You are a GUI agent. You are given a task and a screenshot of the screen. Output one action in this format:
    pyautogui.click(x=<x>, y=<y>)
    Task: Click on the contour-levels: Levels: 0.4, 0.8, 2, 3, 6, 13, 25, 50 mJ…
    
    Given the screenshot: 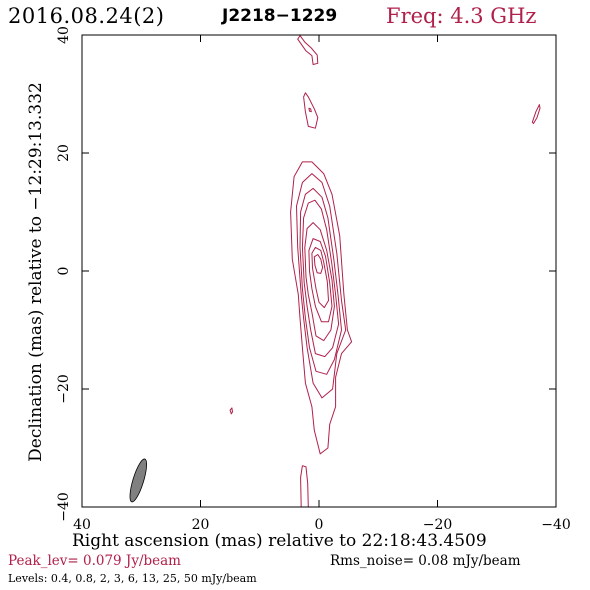 What is the action you would take?
    pyautogui.click(x=132, y=578)
    